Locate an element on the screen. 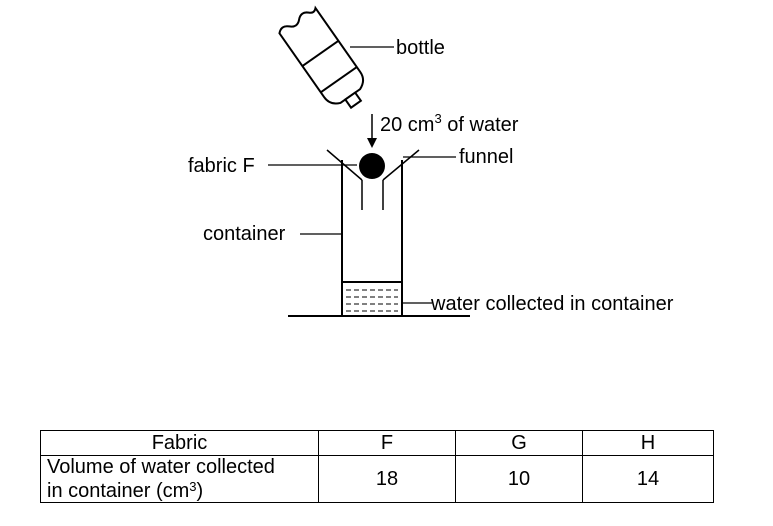  header-fabric: Fabric is located at coordinates (179, 443).